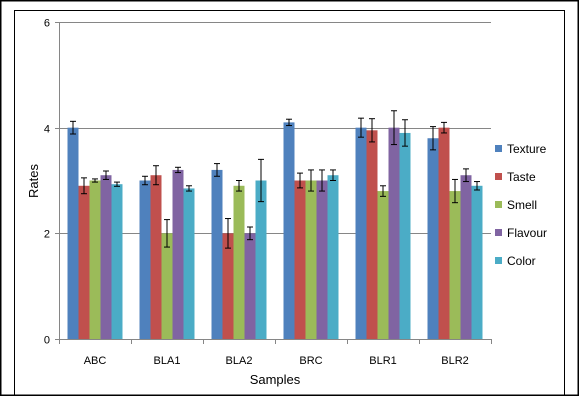 The height and width of the screenshot is (396, 579). Describe the element at coordinates (333, 175) in the screenshot. I see `error-bar-color-brc` at that location.